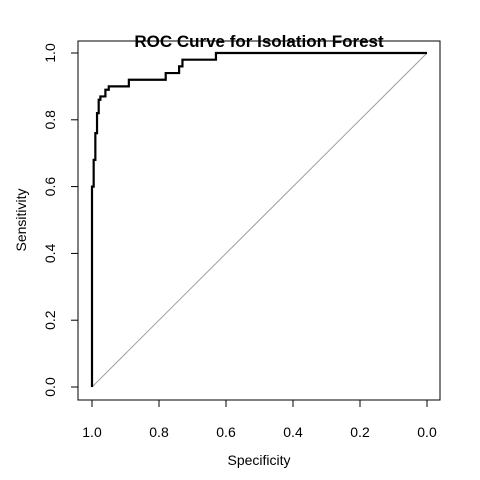 This screenshot has height=480, width=480. Describe the element at coordinates (50, 187) in the screenshot. I see `y-tick-label: 0.6` at that location.